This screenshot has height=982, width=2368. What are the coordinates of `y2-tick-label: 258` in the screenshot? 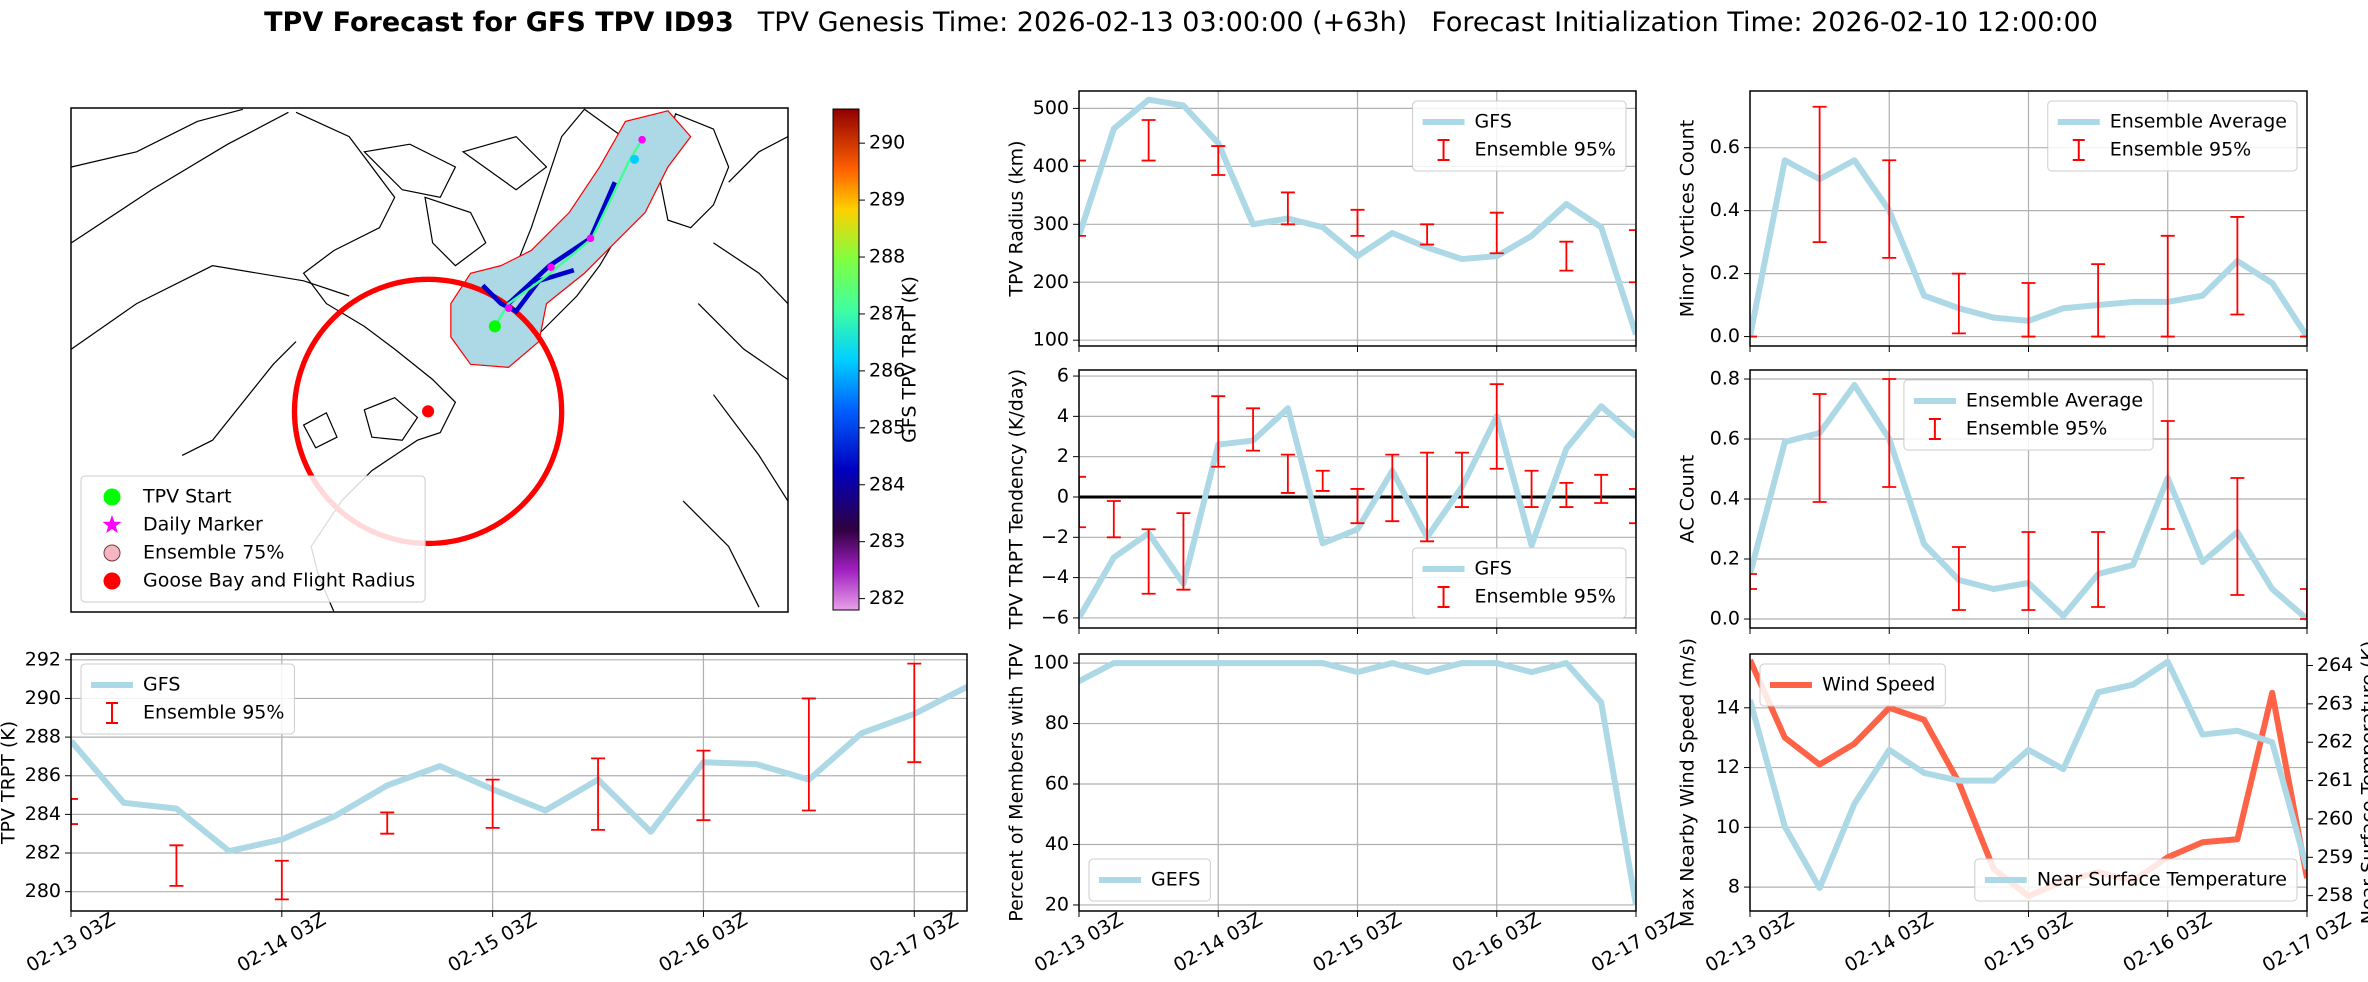 It's located at (2335, 895).